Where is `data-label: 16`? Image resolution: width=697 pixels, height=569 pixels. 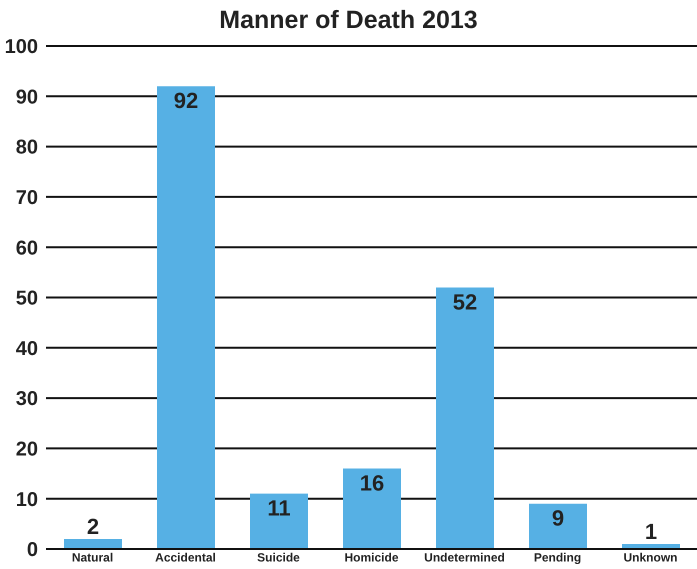
data-label: 16 is located at coordinates (372, 483).